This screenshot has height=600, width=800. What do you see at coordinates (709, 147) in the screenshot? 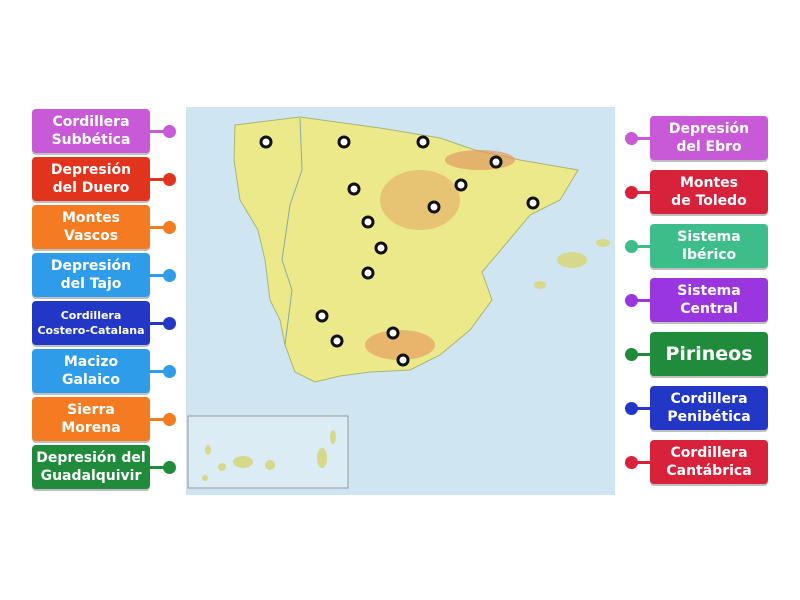
I see `label-text: del Ebro` at bounding box center [709, 147].